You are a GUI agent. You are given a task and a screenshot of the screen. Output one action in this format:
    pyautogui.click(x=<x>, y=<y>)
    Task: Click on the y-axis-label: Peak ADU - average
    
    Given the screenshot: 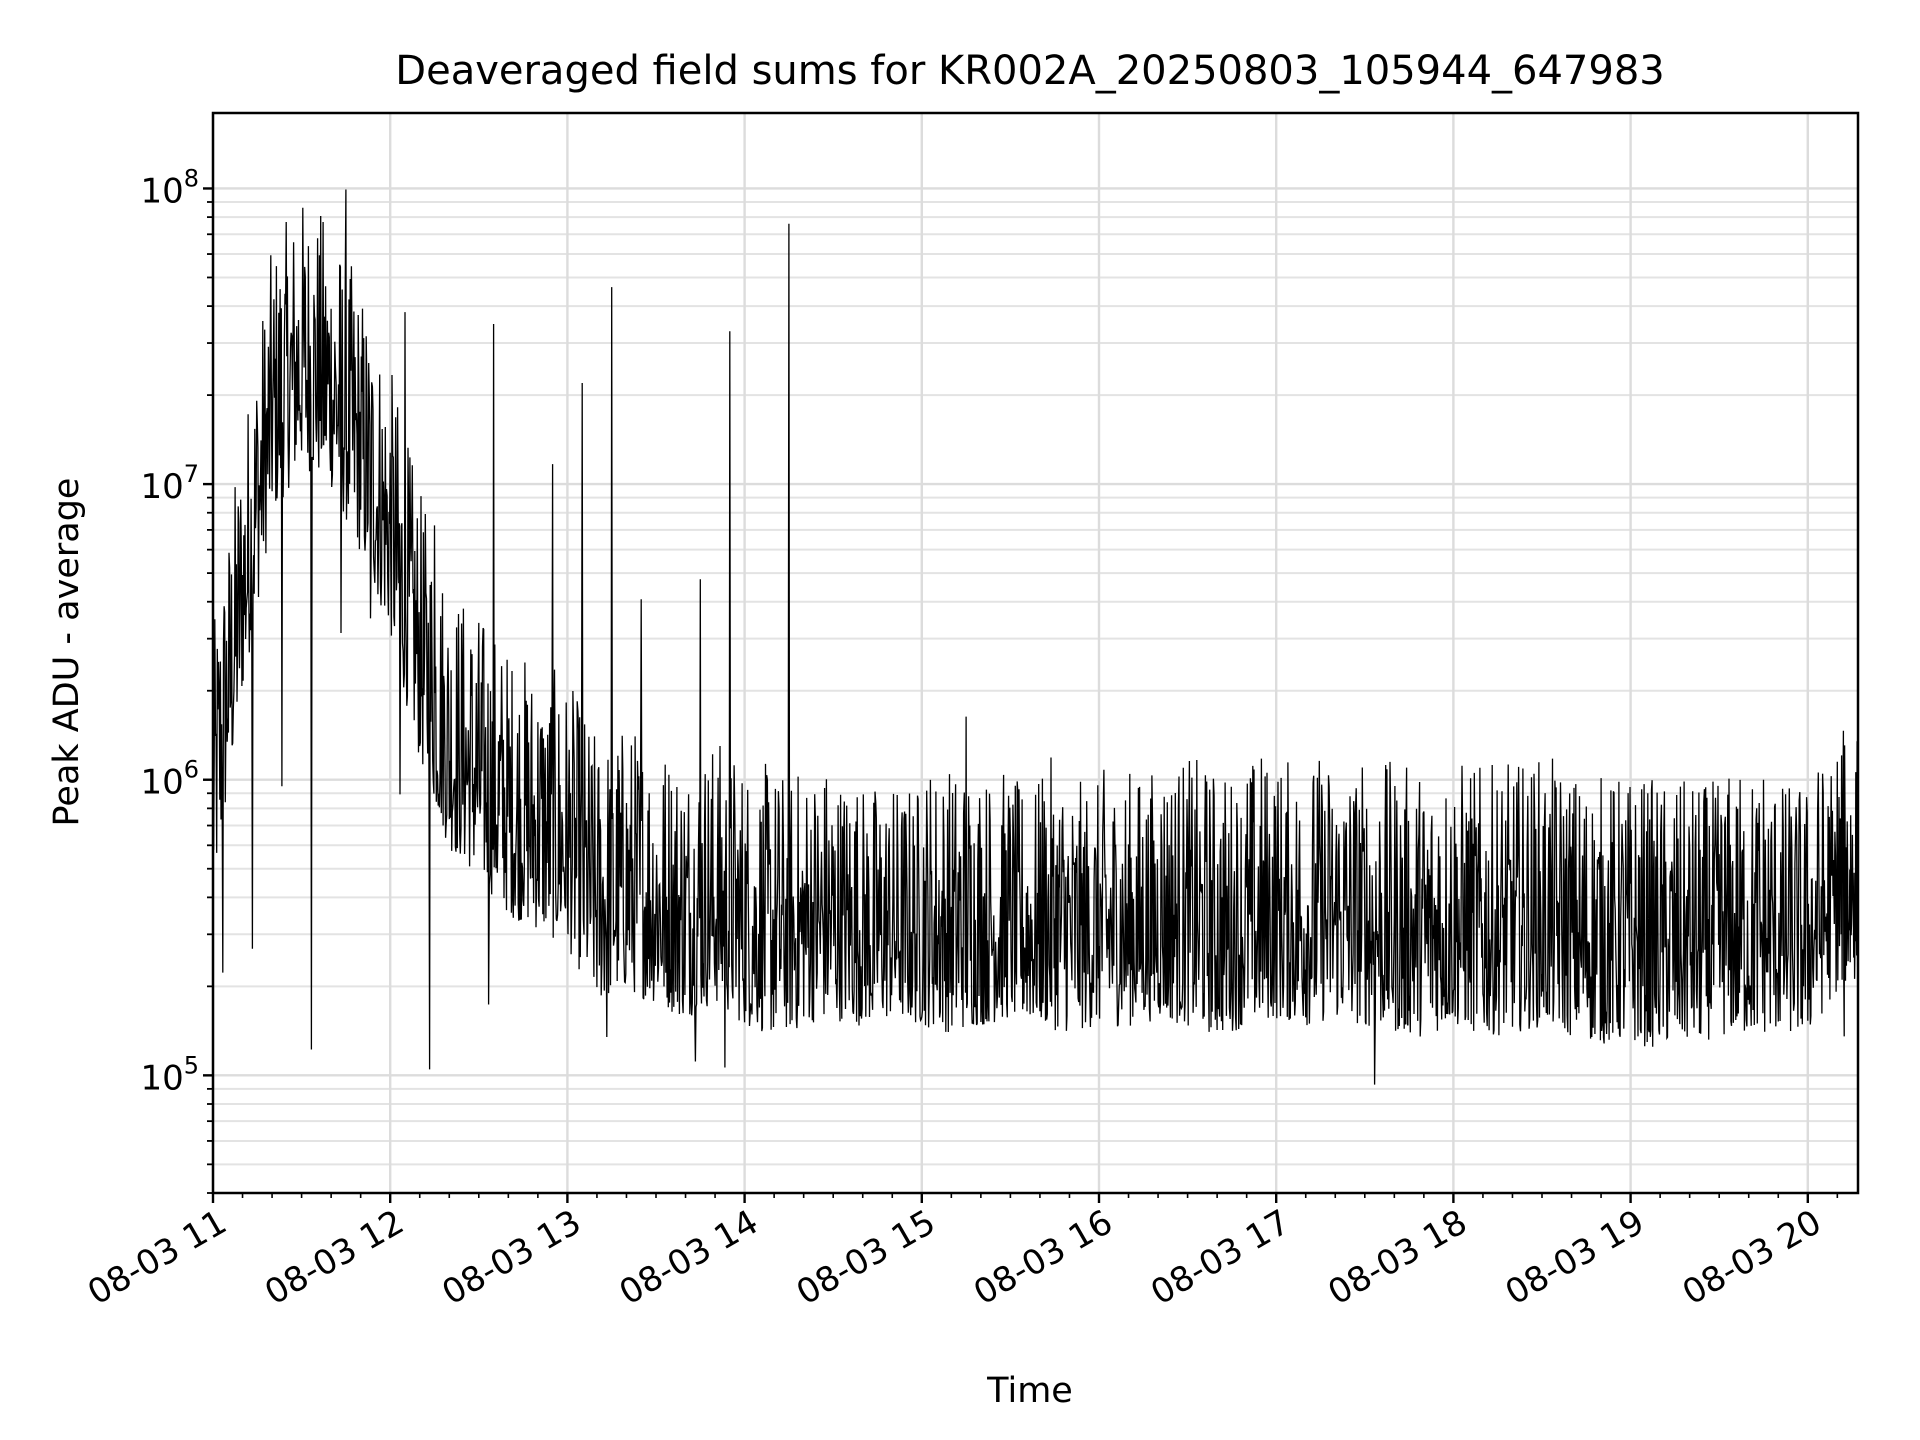 What is the action you would take?
    pyautogui.click(x=67, y=652)
    